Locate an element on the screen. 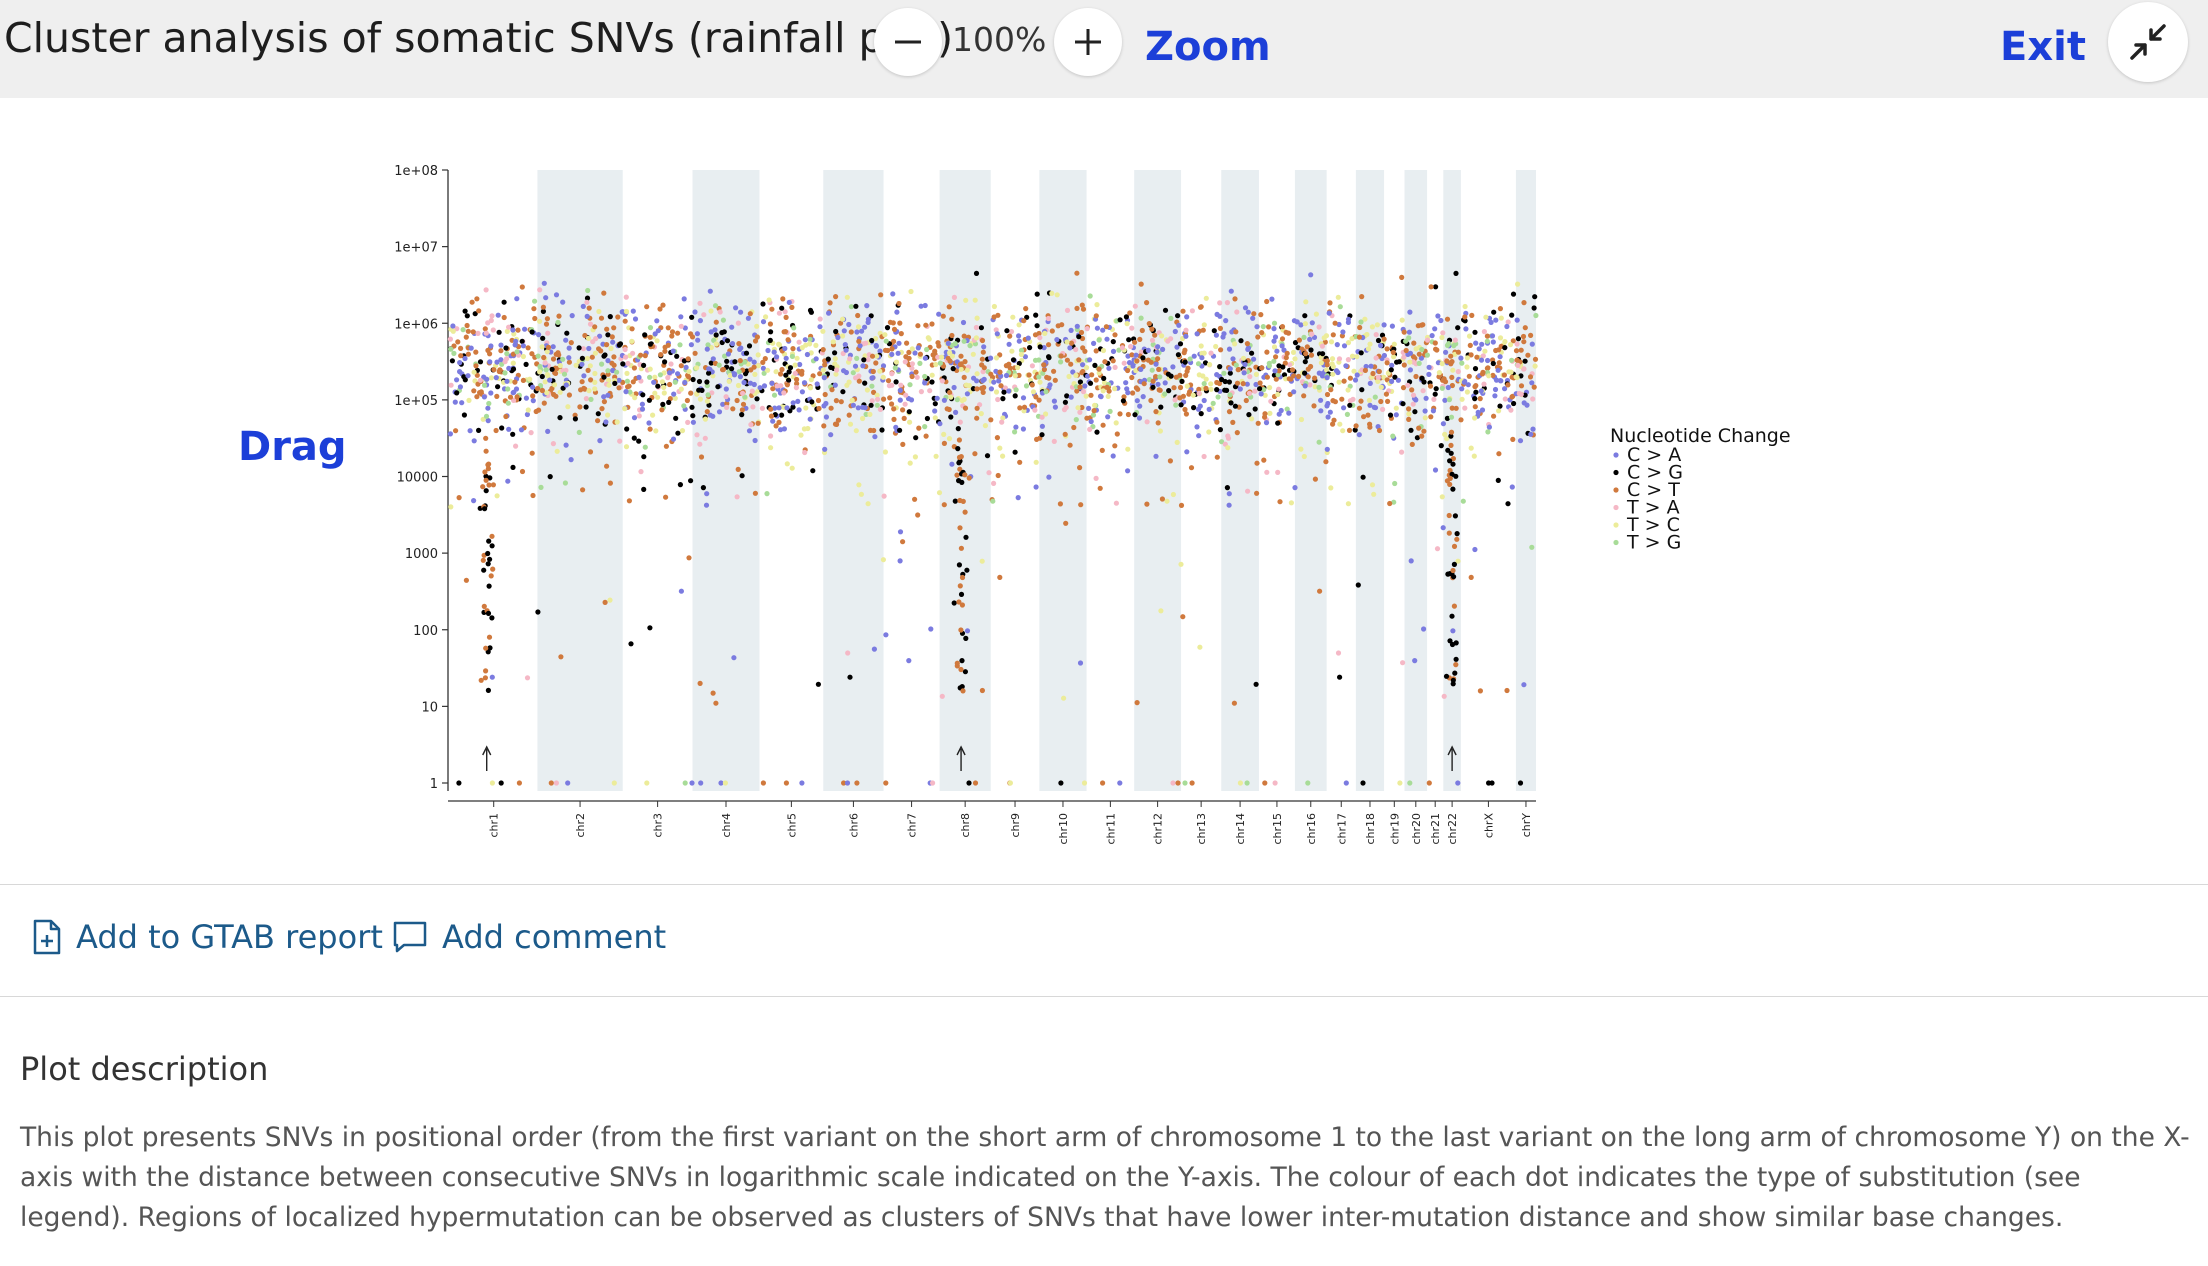 This screenshot has width=2208, height=1266. x-tick-label: chr19 is located at coordinates (1394, 829).